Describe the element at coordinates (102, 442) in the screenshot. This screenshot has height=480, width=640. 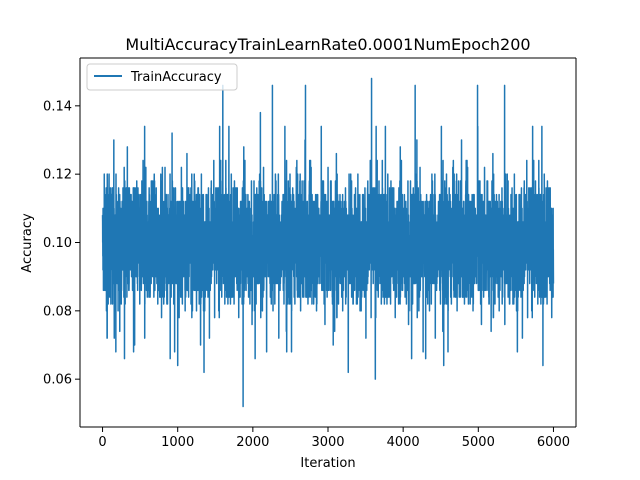
I see `x-tick-label: 0` at that location.